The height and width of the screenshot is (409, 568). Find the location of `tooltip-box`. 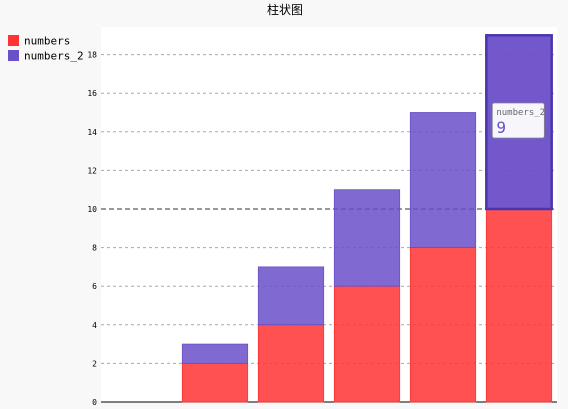

tooltip-box is located at coordinates (518, 120).